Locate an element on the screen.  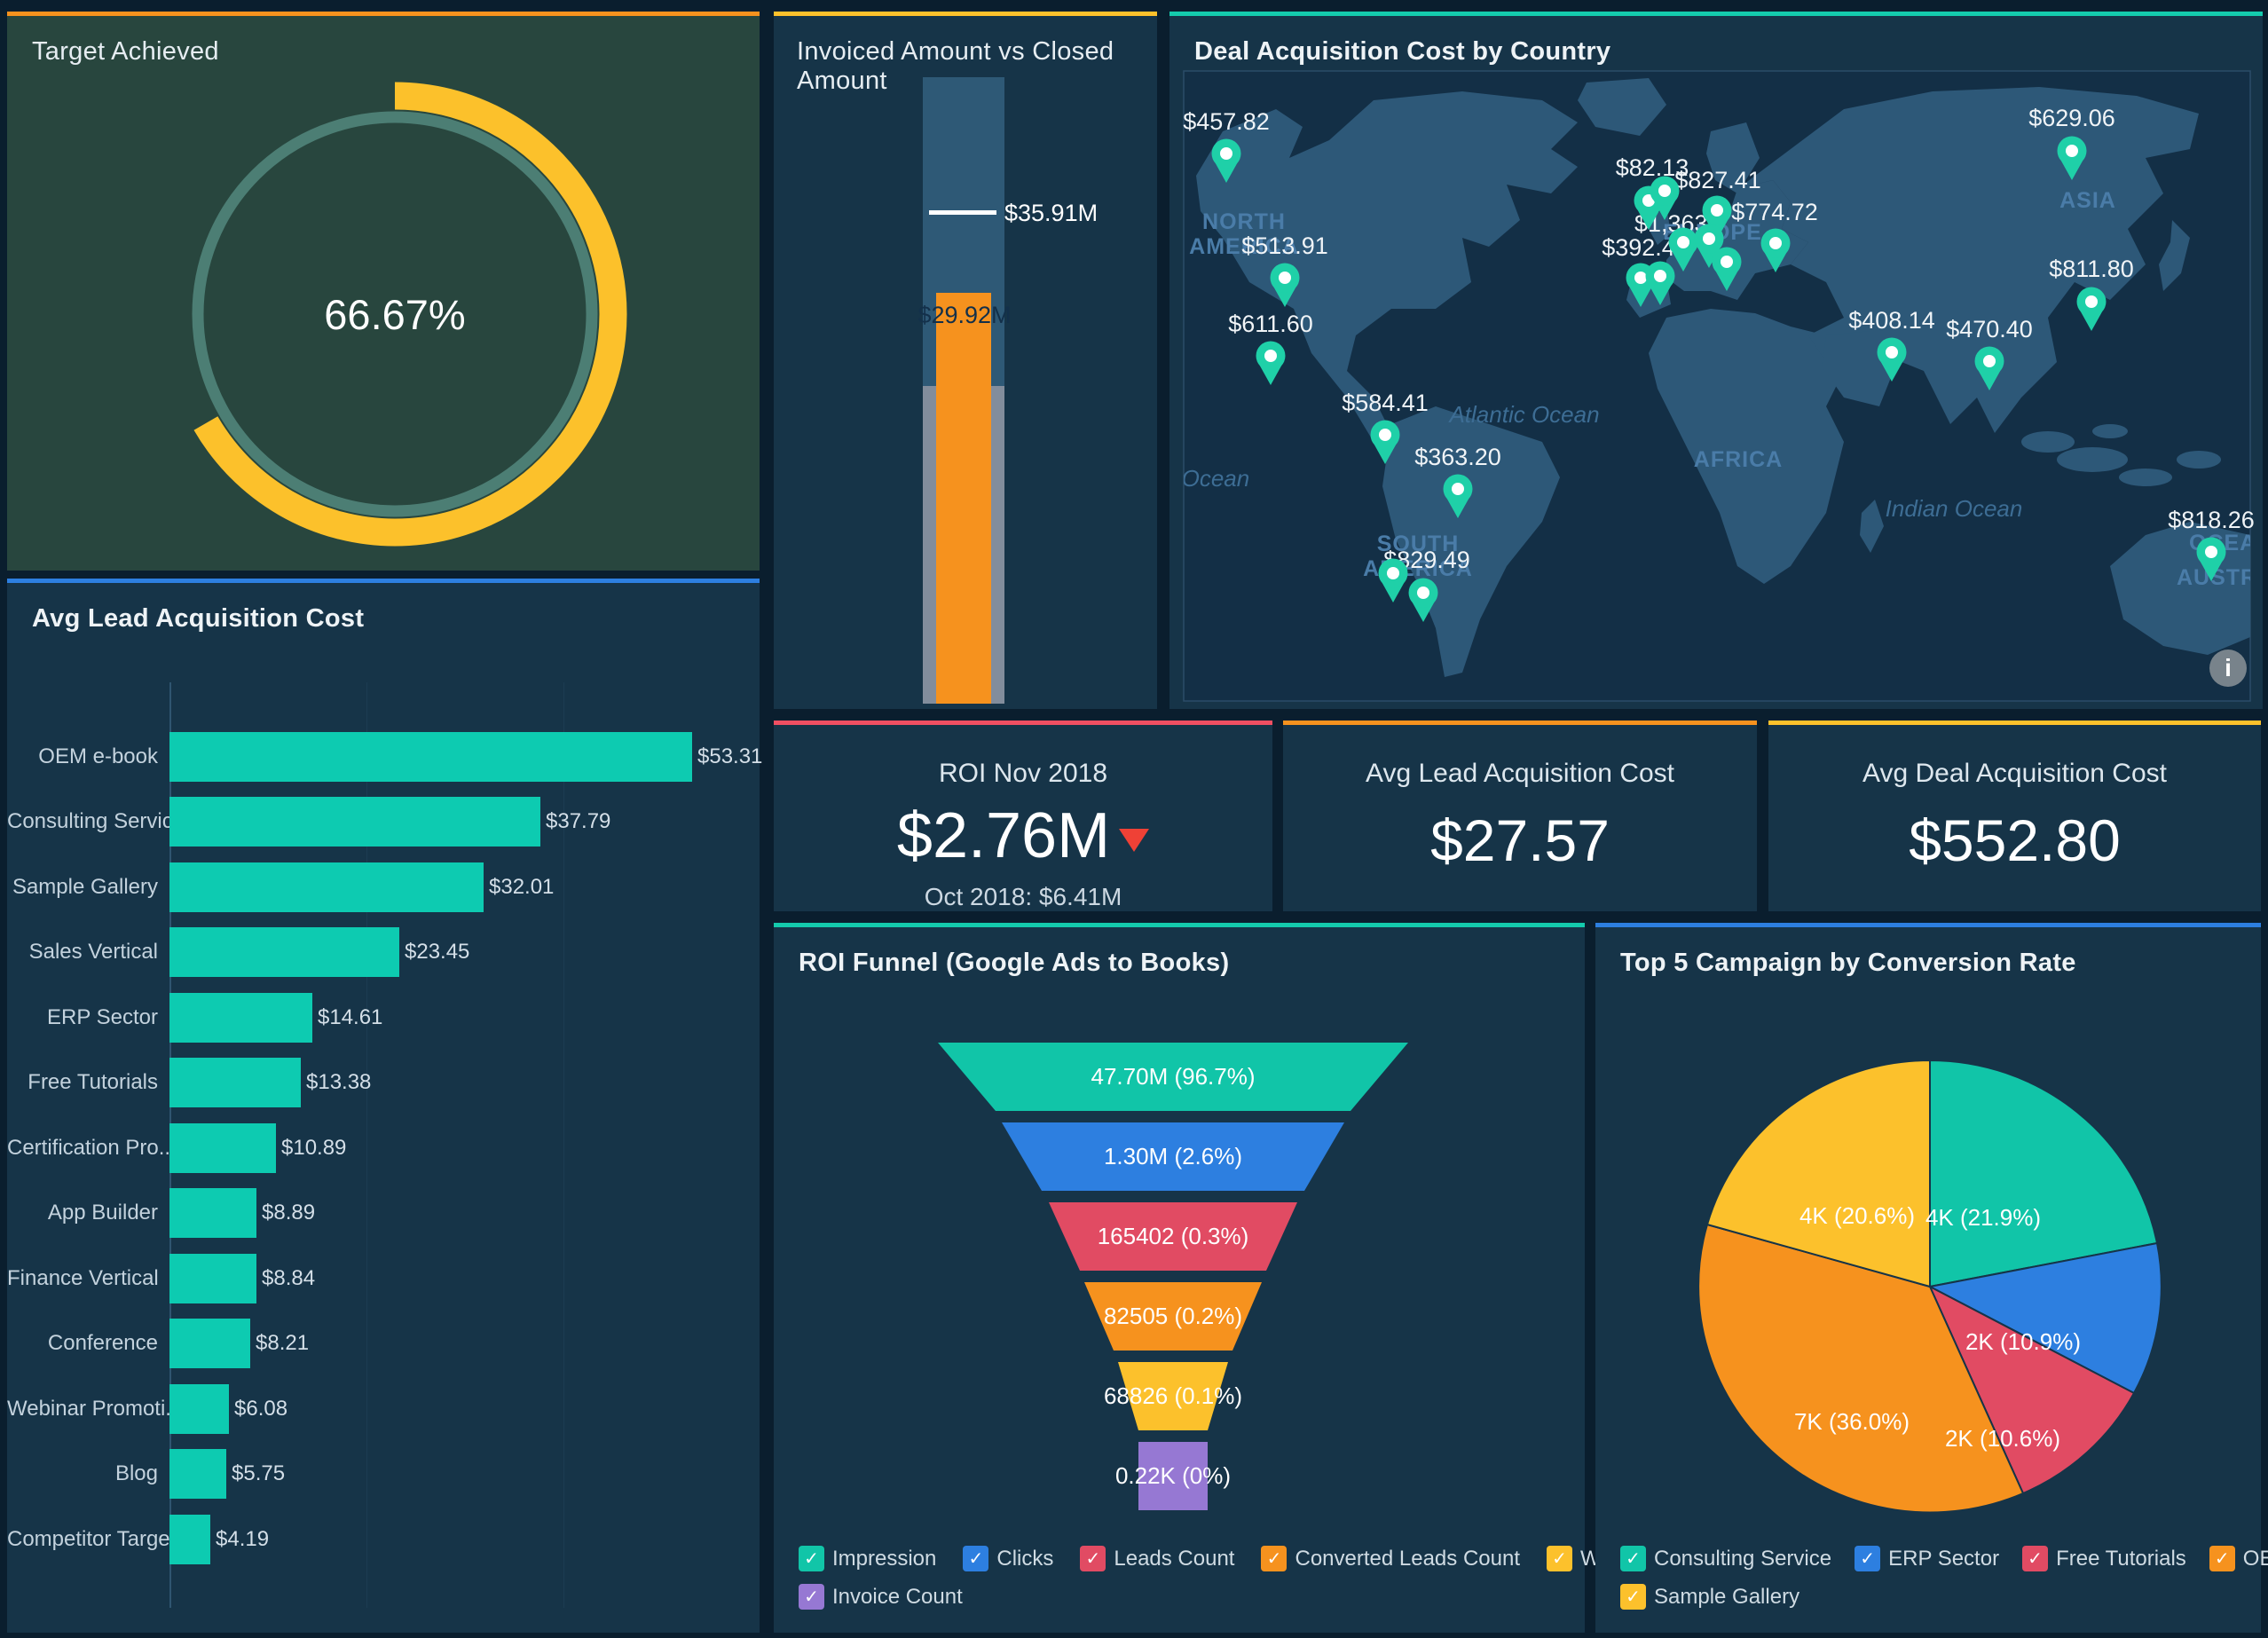
bar-row: Free Tutorials $13.38 is located at coordinates (383, 1082).